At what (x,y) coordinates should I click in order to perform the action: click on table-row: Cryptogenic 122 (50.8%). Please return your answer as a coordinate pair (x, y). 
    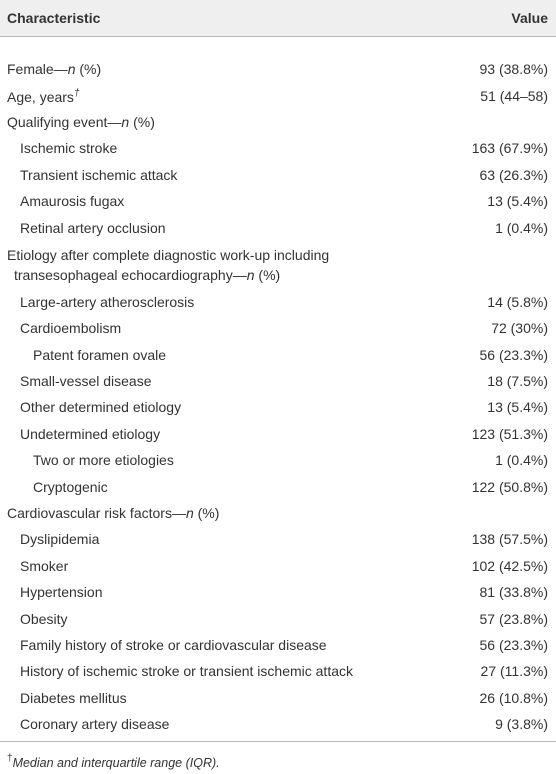
    Looking at the image, I should click on (278, 486).